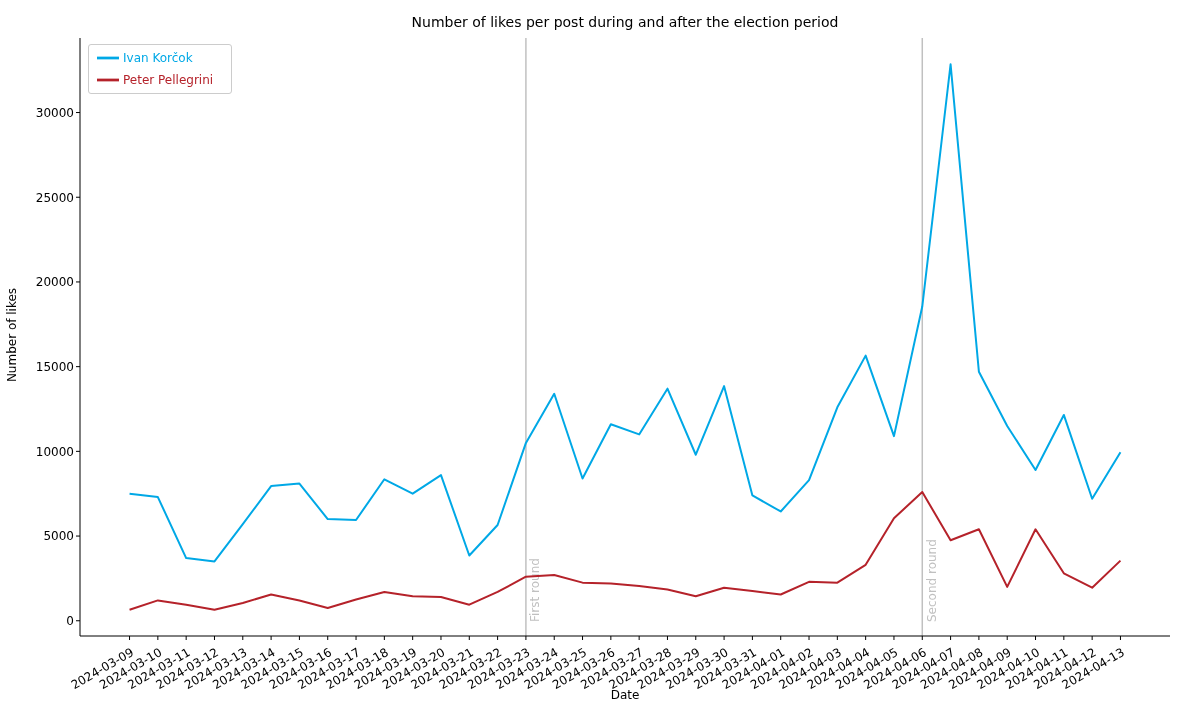 The width and height of the screenshot is (1184, 706). Describe the element at coordinates (58, 536) in the screenshot. I see `y-tick-label: 5000` at that location.